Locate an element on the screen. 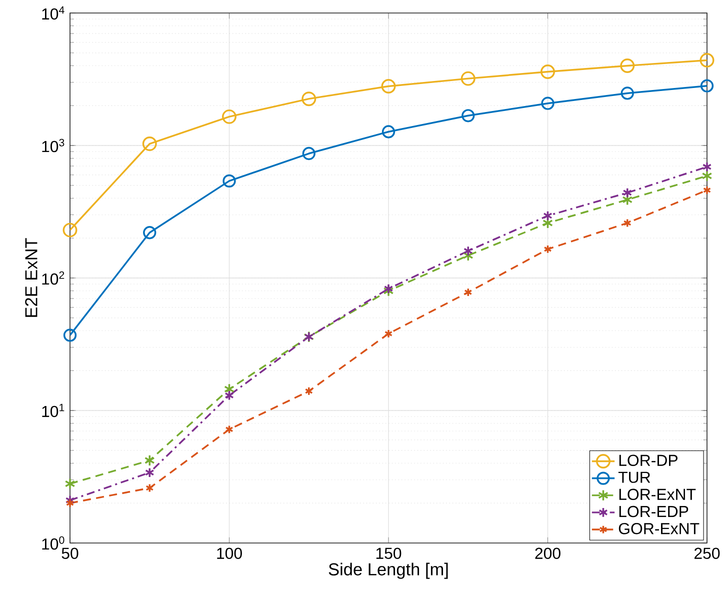 The image size is (727, 610). x-tick-label: 50 is located at coordinates (70, 553).